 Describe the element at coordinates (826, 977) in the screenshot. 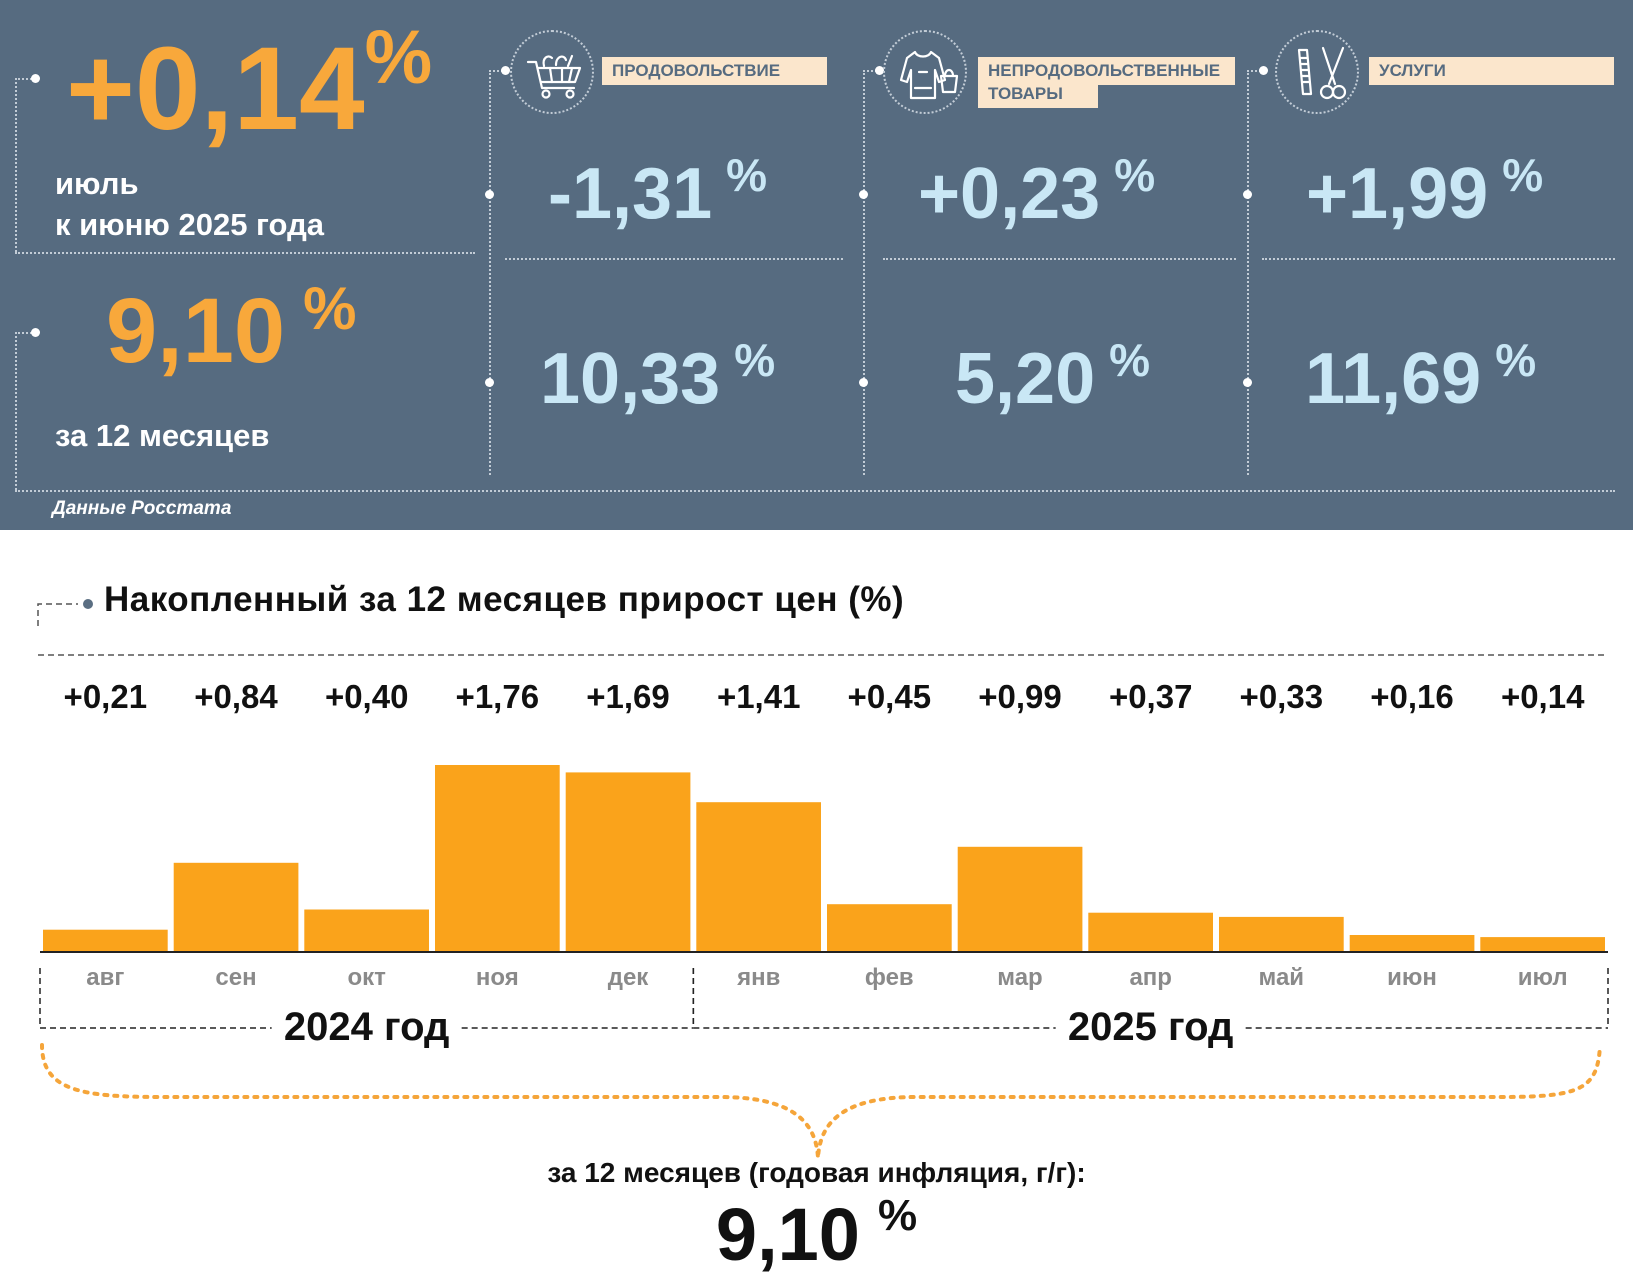

I see `month-labels: авг сен окт ноя дек янв фев мар апр май июн июл` at that location.